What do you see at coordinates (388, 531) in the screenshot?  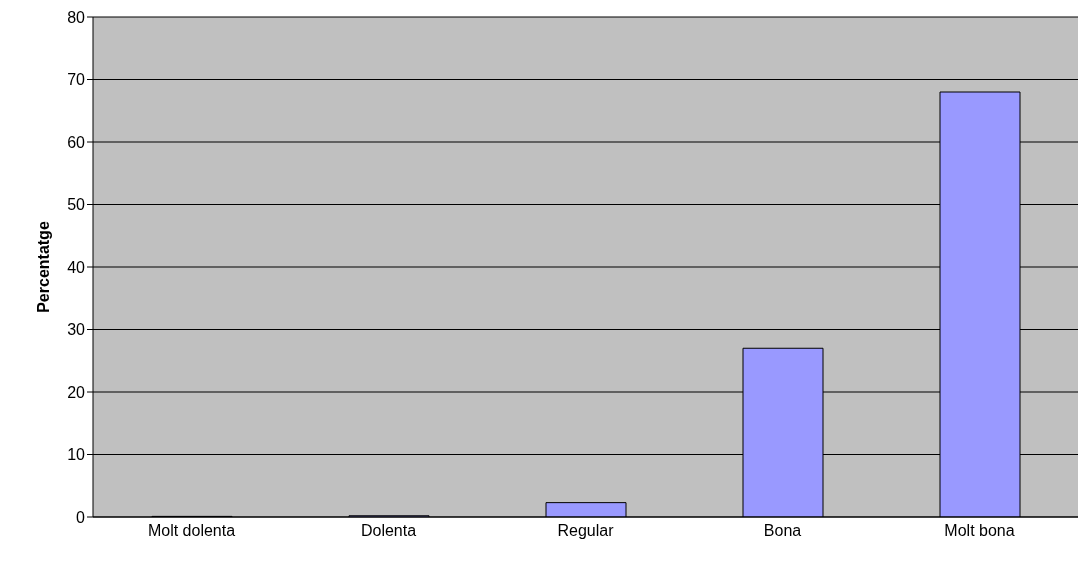 I see `x-tick-label: Dolenta` at bounding box center [388, 531].